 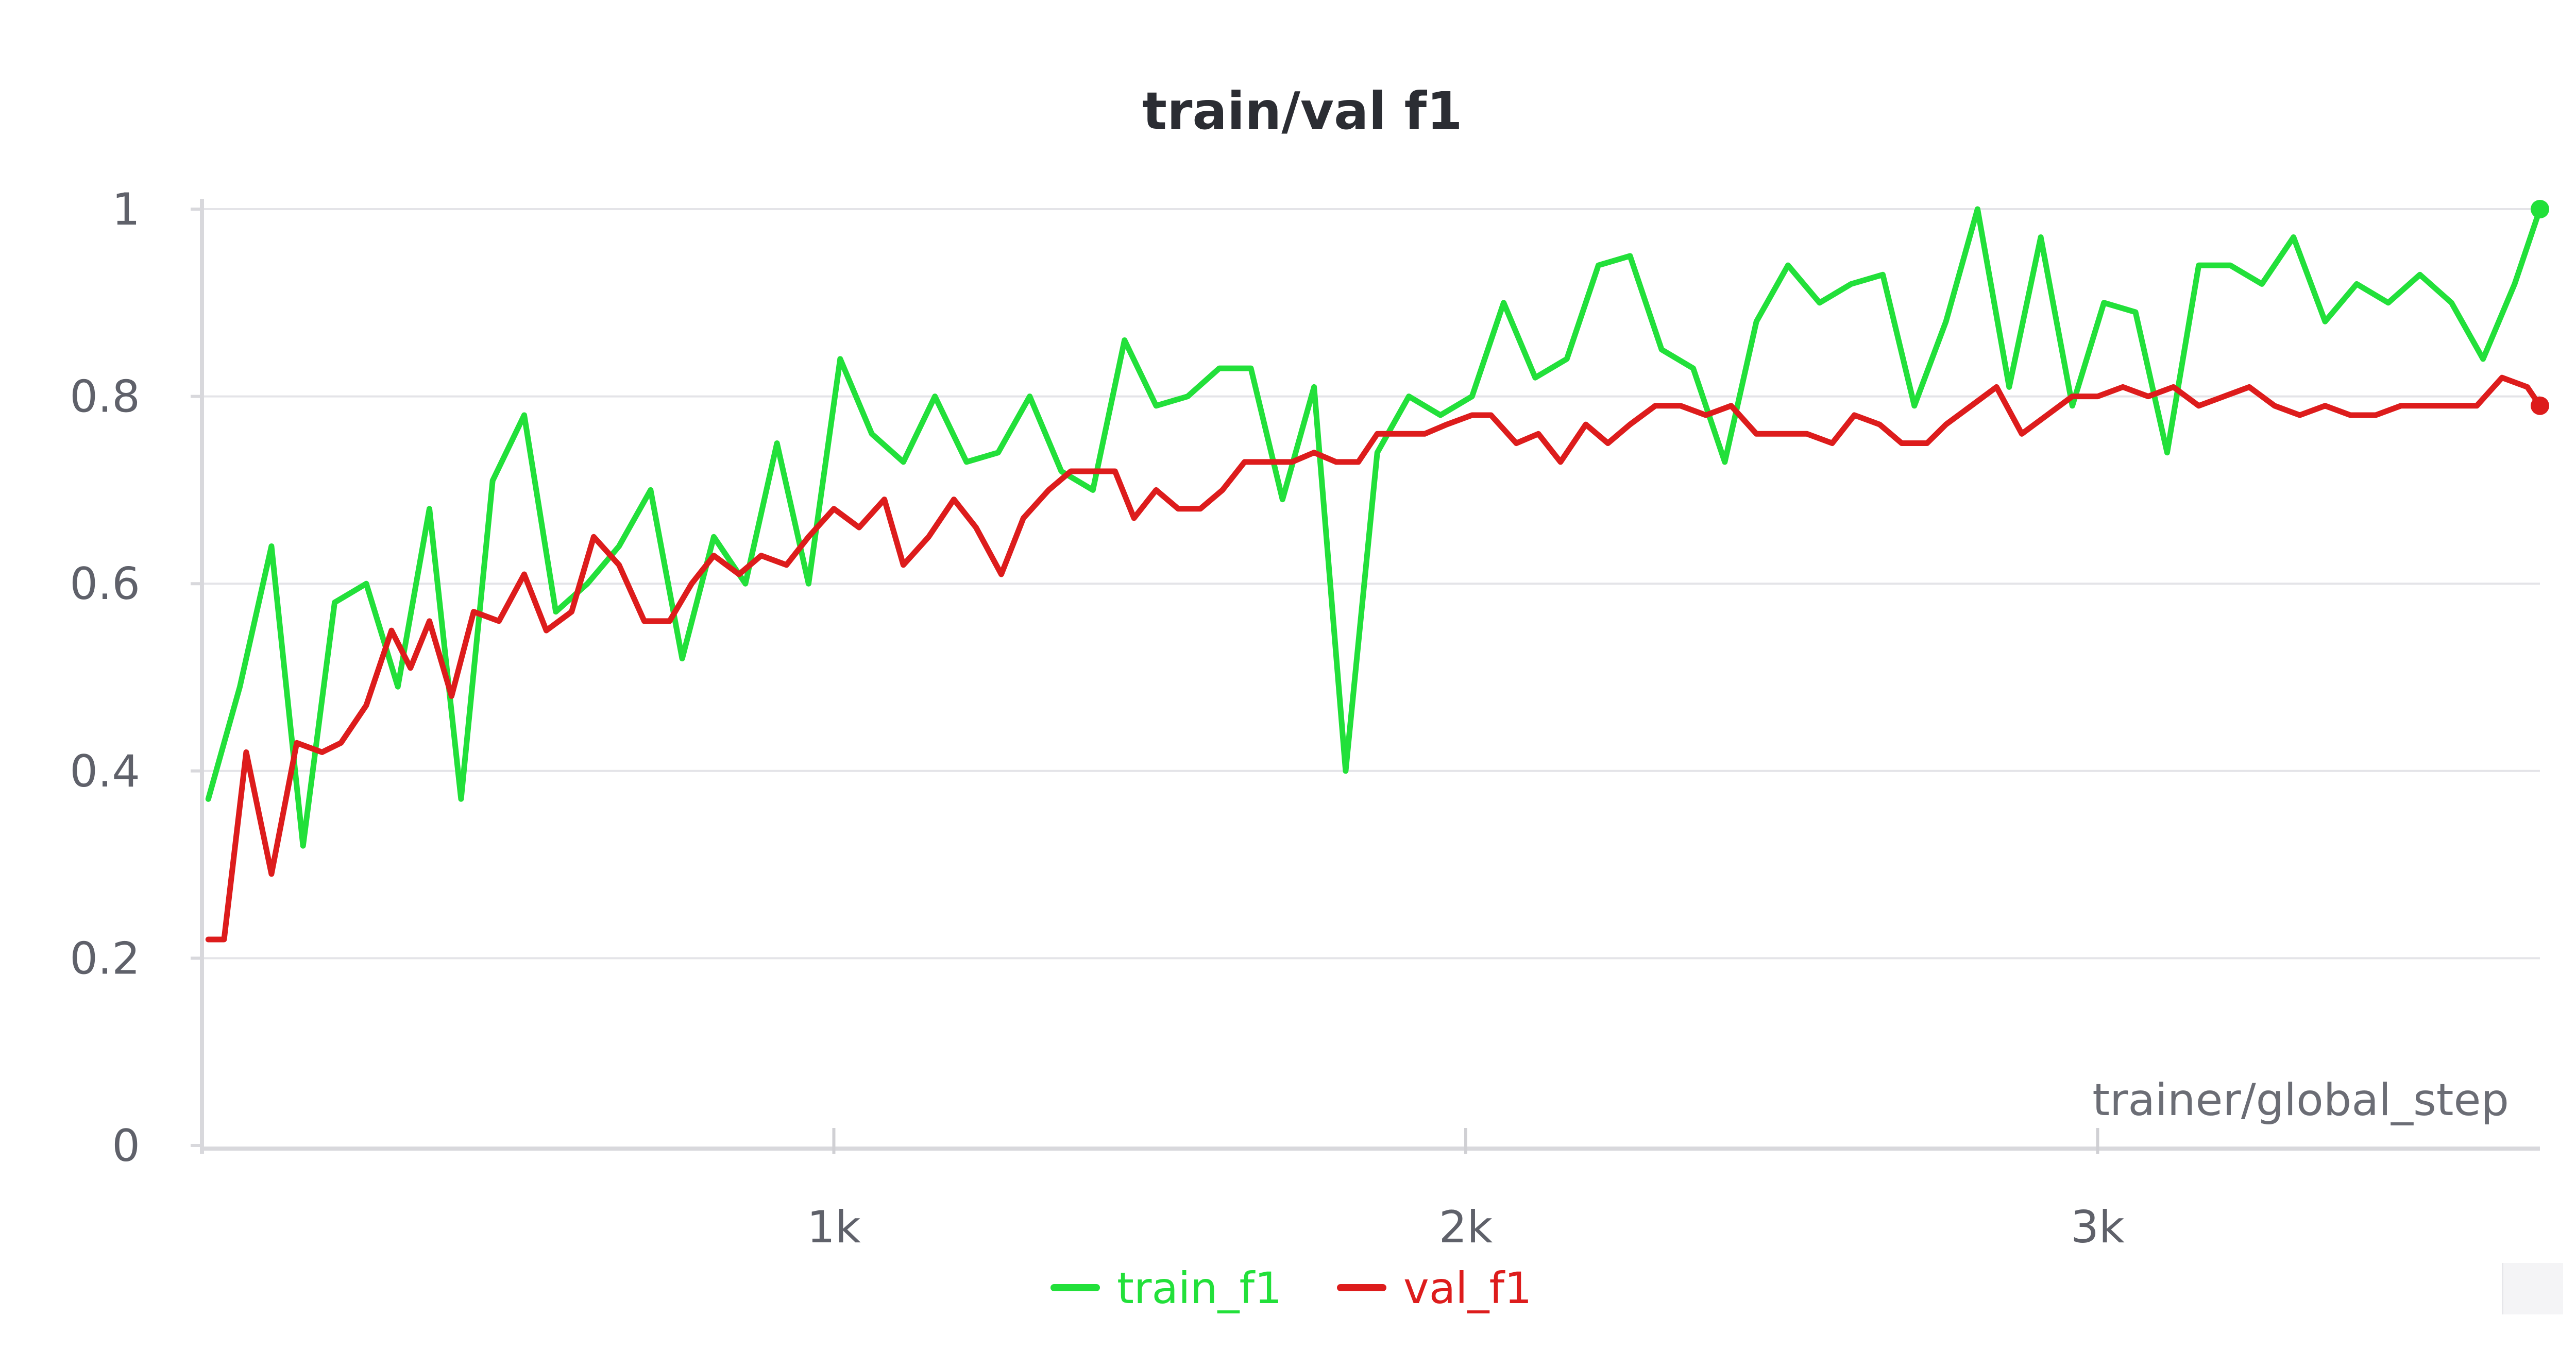 What do you see at coordinates (105, 397) in the screenshot?
I see `y-tick-label: 0.8` at bounding box center [105, 397].